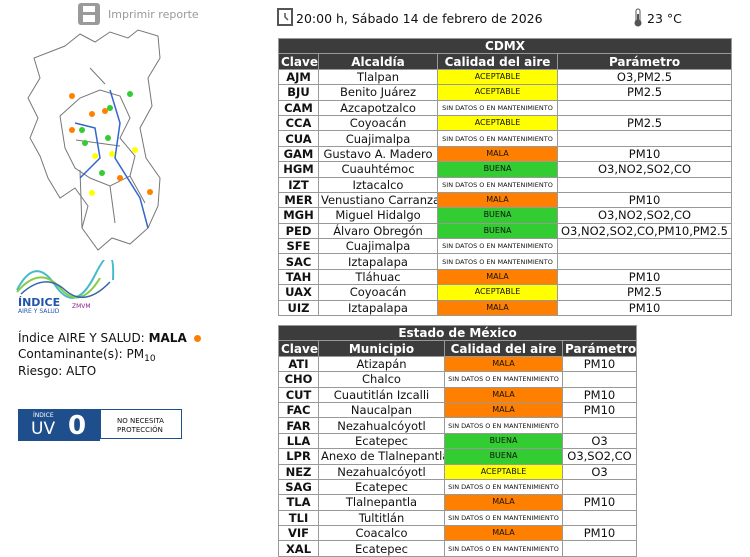 Image resolution: width=750 pixels, height=557 pixels. What do you see at coordinates (381, 348) in the screenshot?
I see `column-header: Municipio` at bounding box center [381, 348].